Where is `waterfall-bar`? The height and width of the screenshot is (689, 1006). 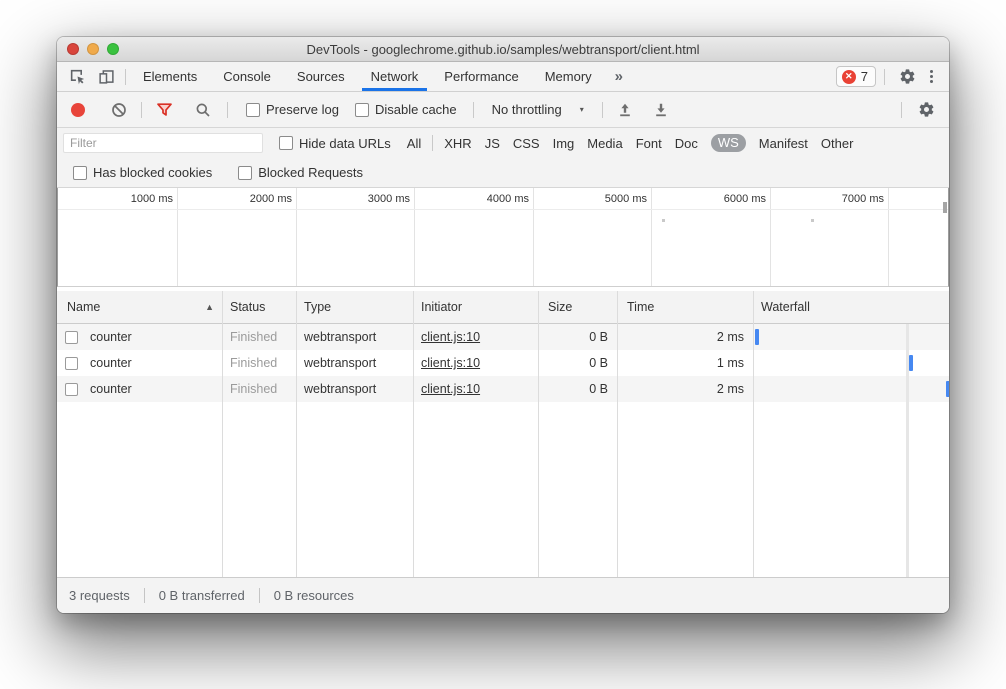
waterfall-bar is located at coordinates (911, 363).